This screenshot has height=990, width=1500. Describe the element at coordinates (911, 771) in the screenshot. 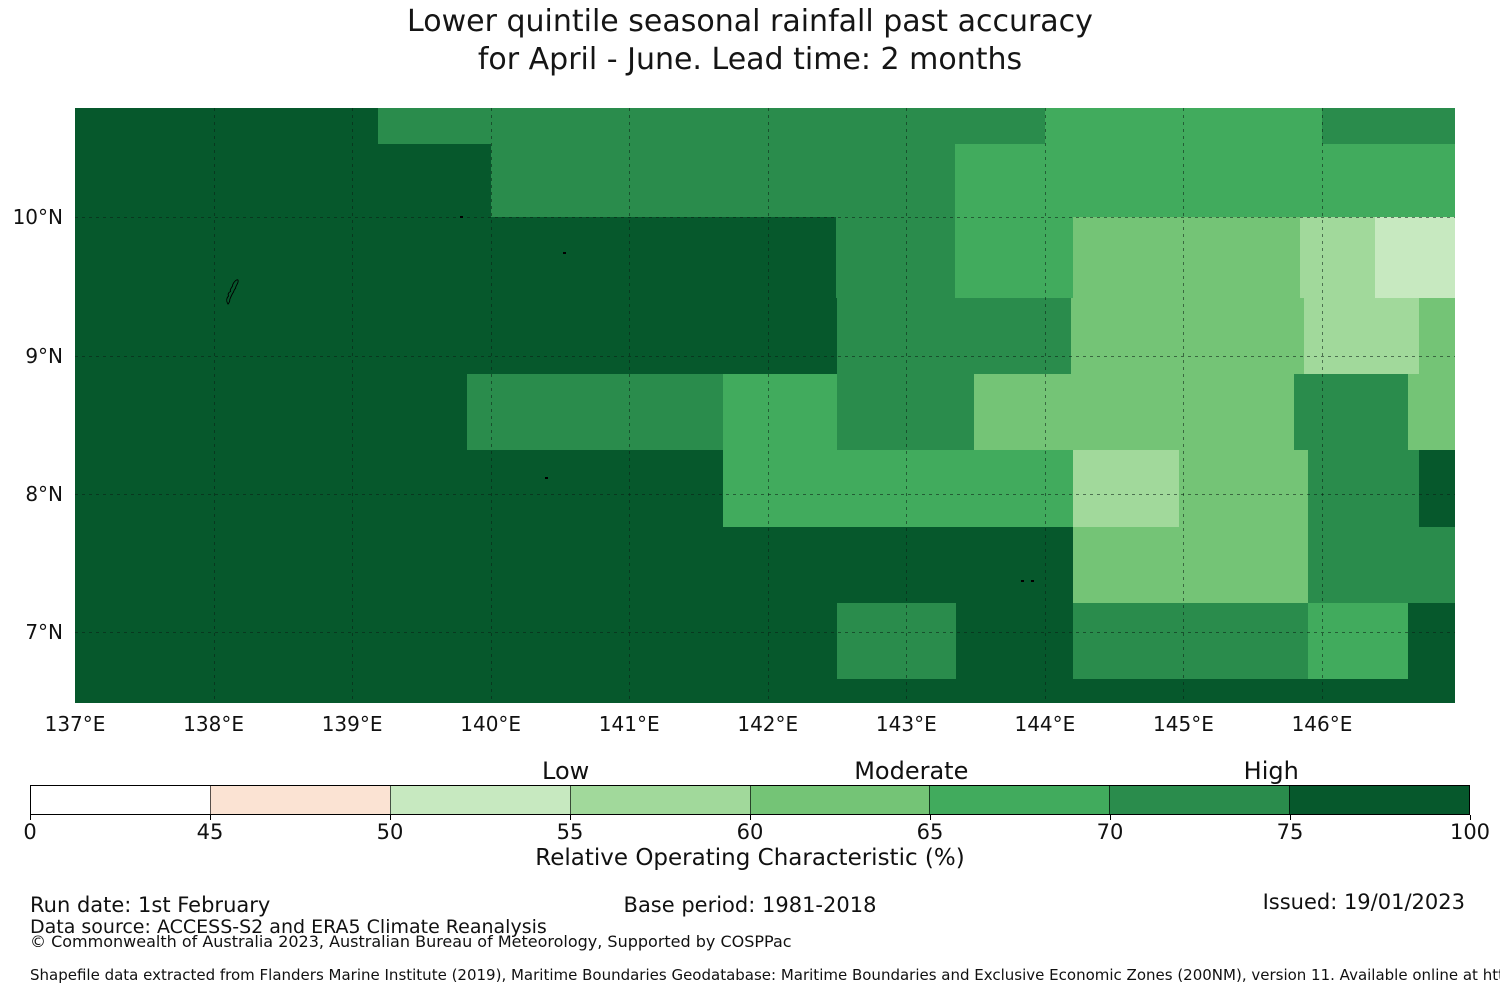

I see `colorbar-category-moderate: Moderate` at that location.